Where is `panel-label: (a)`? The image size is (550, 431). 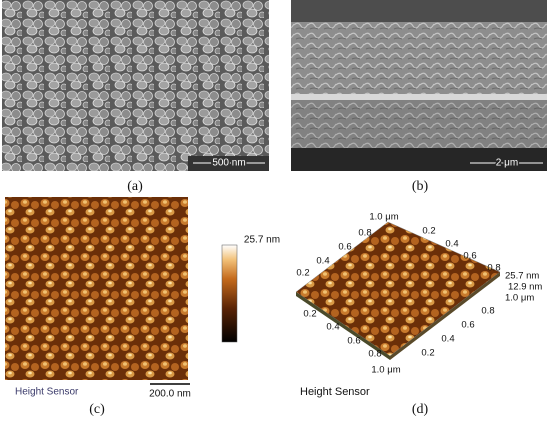 panel-label: (a) is located at coordinates (135, 186).